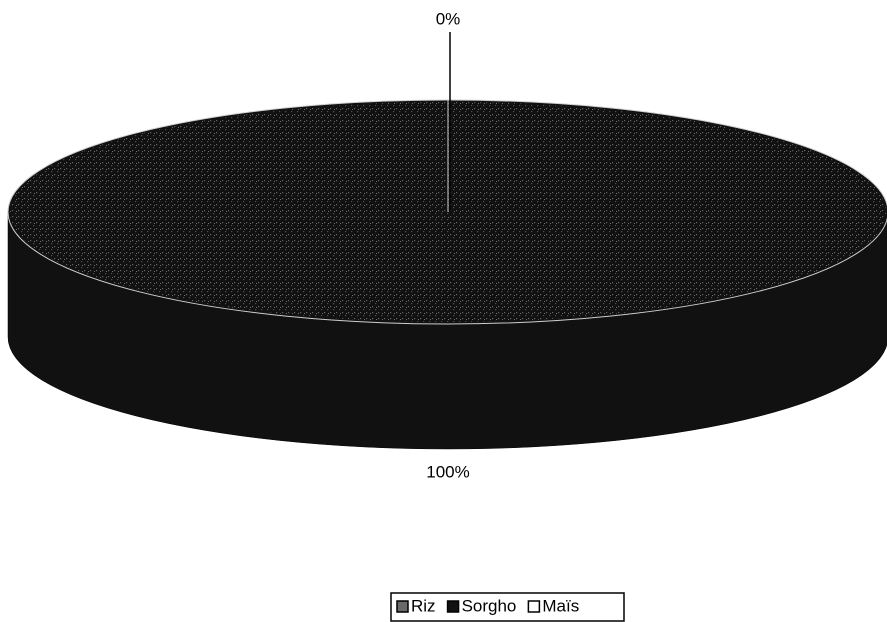 The height and width of the screenshot is (622, 887). I want to click on legend-label: Sorgho, so click(489, 605).